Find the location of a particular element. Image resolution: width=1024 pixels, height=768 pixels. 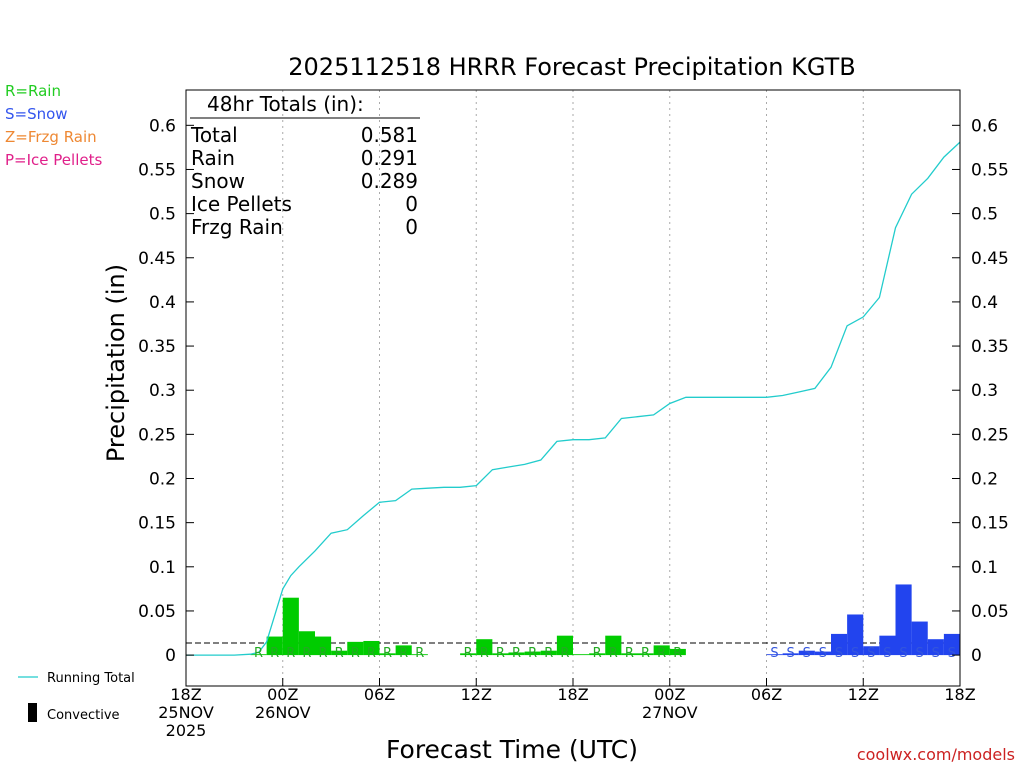

y-tick-label-left: 0.05 is located at coordinates (157, 612).